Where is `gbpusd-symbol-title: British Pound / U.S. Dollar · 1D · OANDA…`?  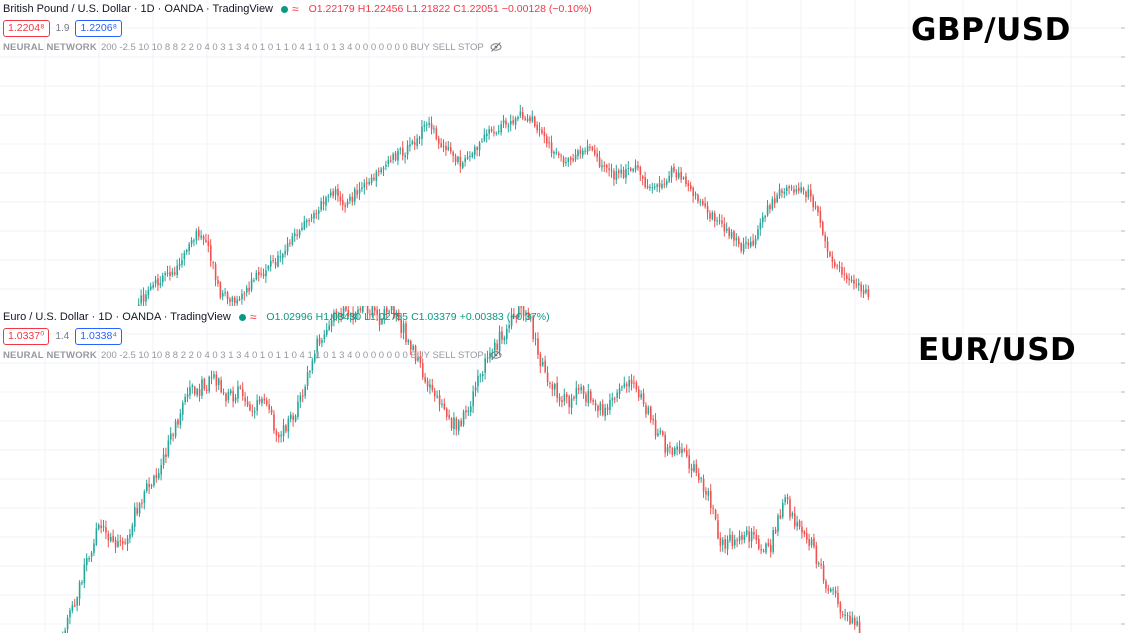
gbpusd-symbol-title: British Pound / U.S. Dollar · 1D · OANDA… is located at coordinates (138, 9).